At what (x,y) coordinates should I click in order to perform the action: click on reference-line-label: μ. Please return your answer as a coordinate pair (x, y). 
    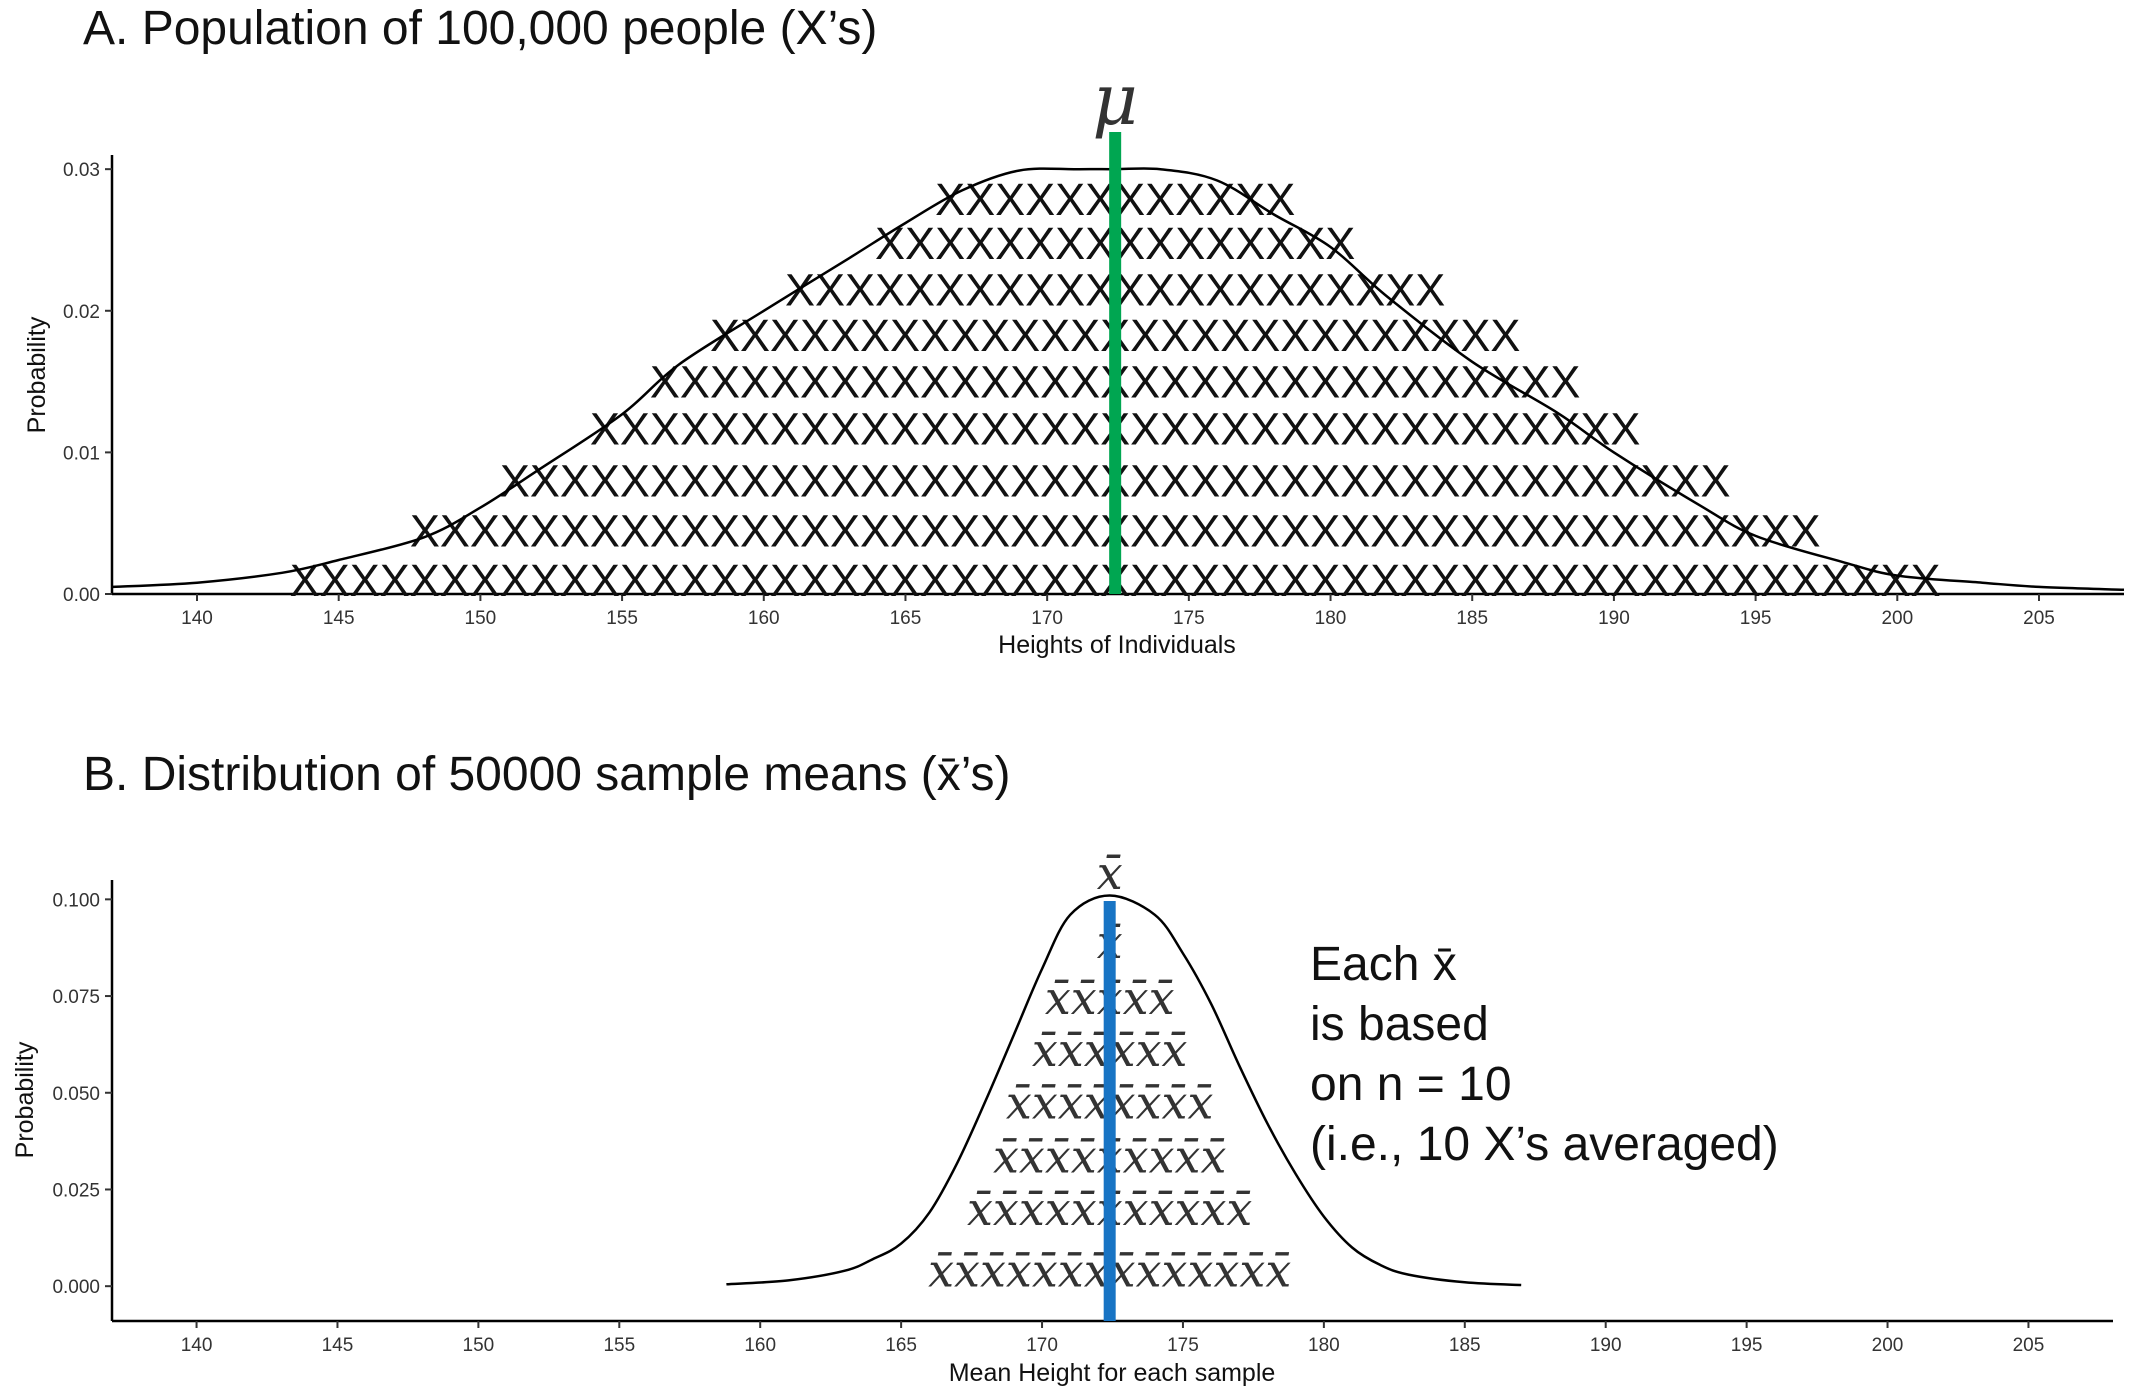
    Looking at the image, I should click on (1115, 100).